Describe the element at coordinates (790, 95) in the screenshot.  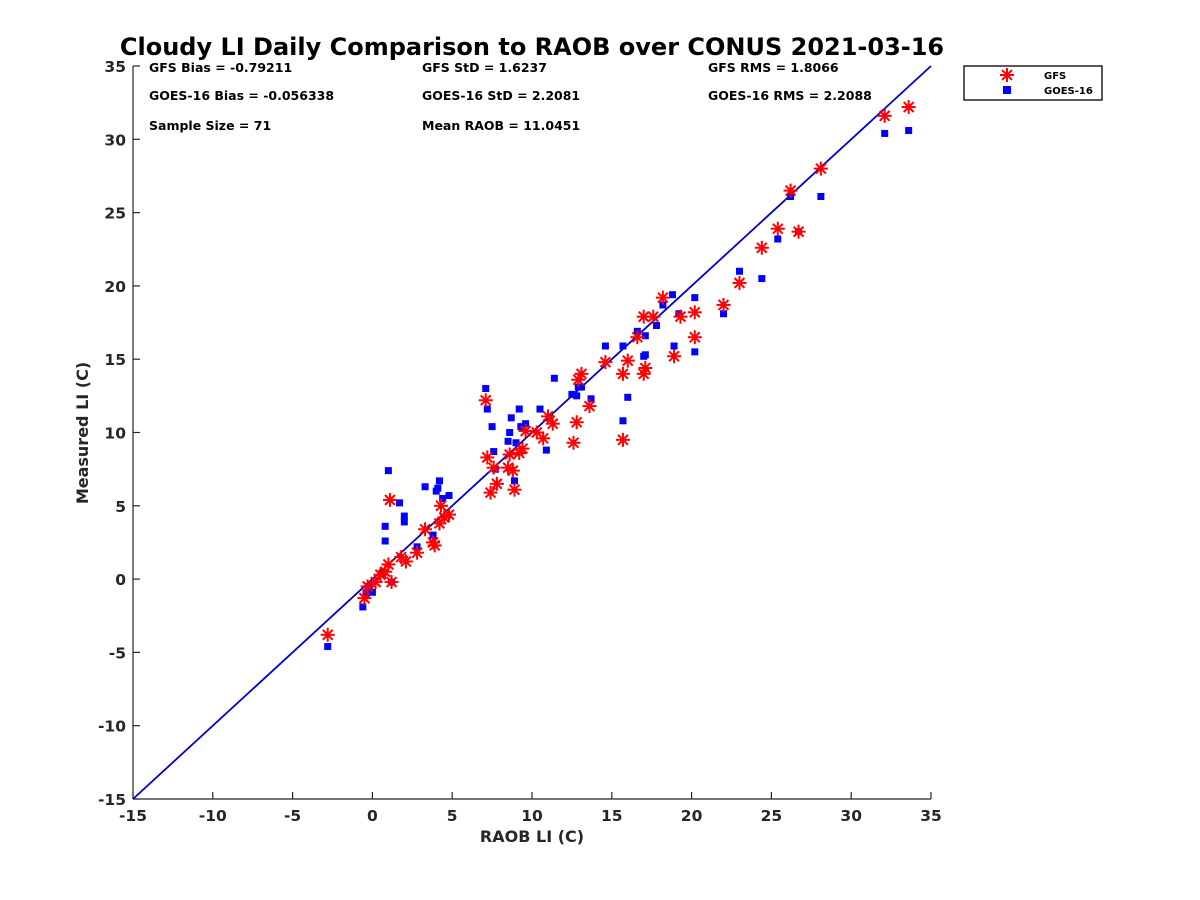
I see `goes-rms-stat: GOES-16 RMS = 2.2088` at that location.